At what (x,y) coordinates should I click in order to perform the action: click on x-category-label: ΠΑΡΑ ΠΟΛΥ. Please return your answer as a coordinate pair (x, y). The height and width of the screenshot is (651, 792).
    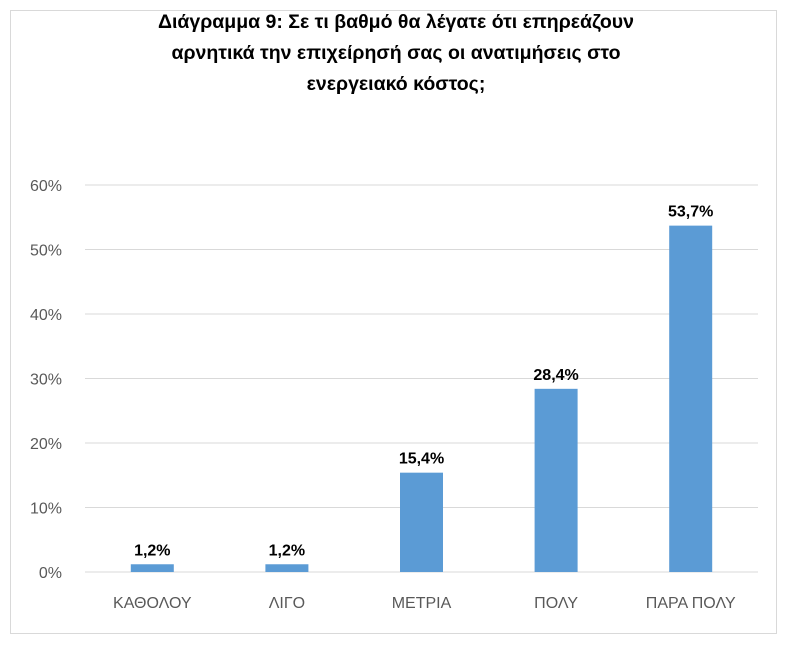
    Looking at the image, I should click on (691, 603).